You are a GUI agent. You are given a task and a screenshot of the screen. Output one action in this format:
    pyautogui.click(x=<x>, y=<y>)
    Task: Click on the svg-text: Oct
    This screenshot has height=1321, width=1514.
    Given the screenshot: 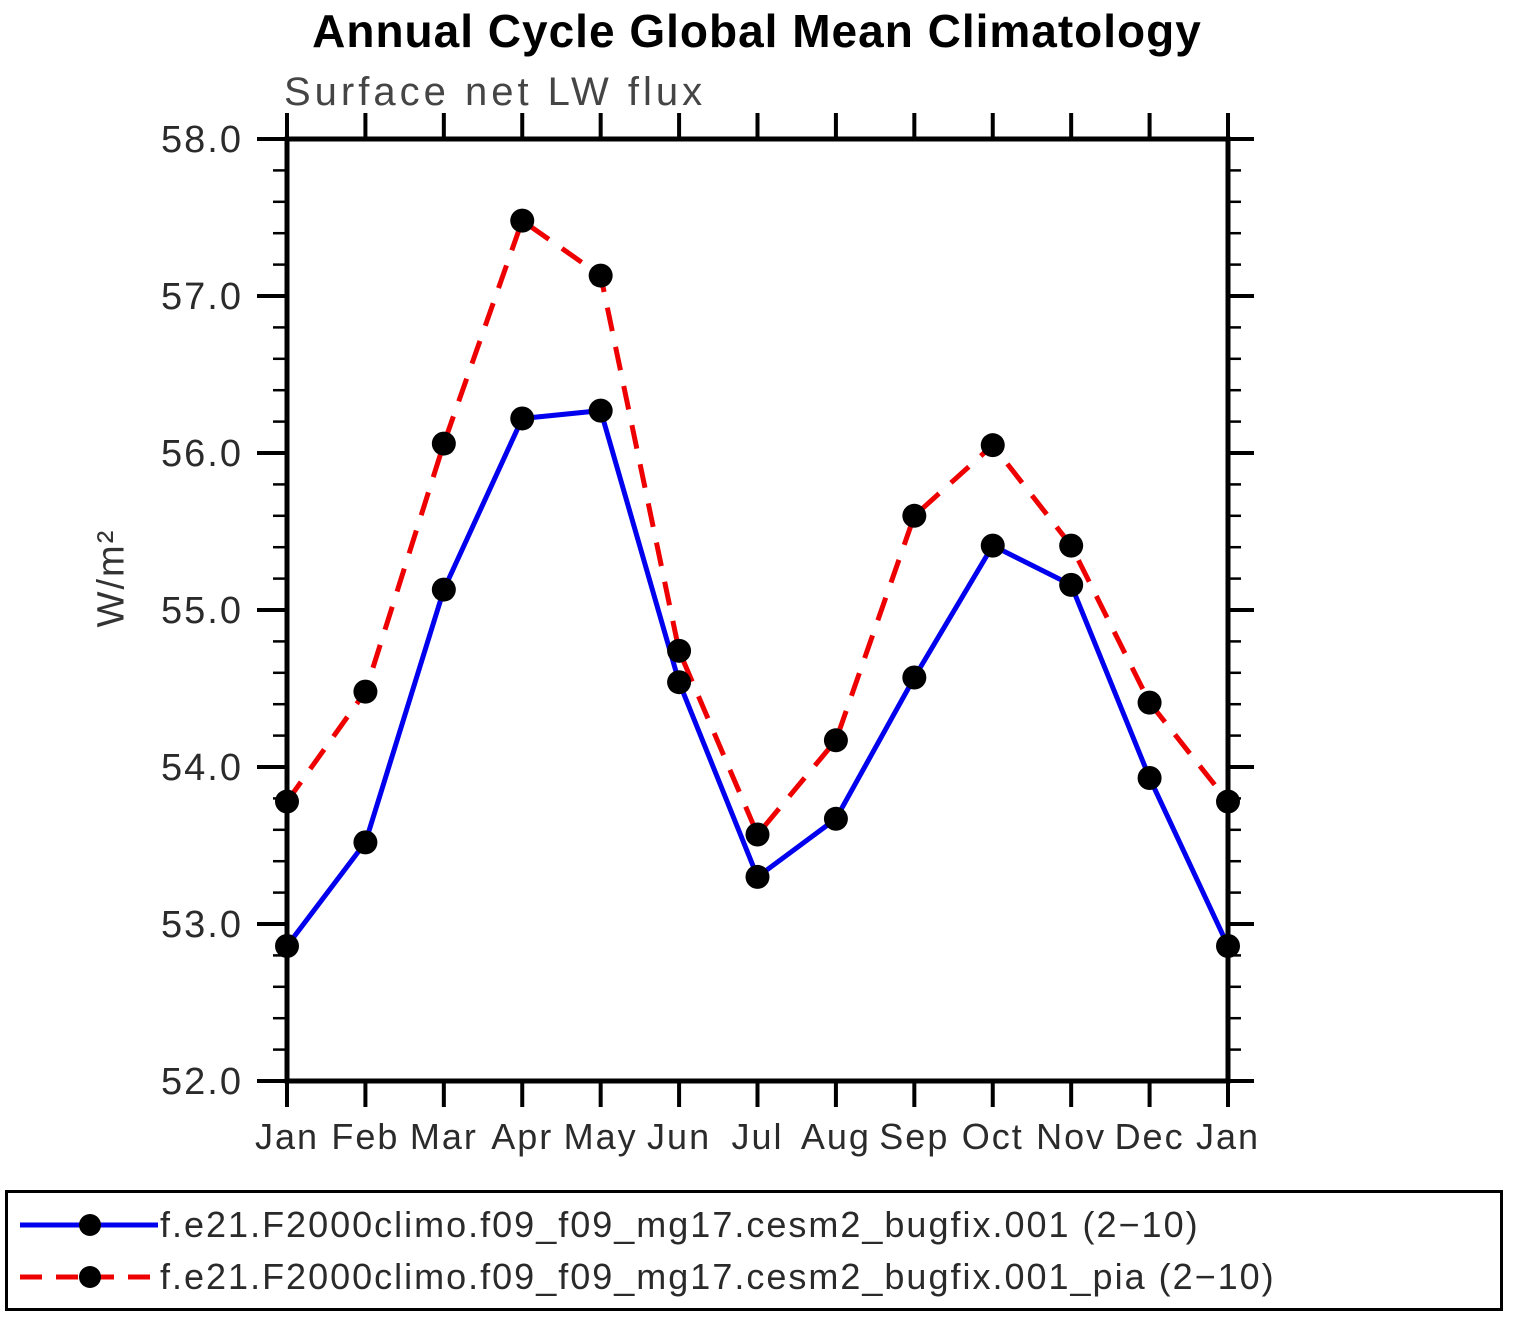 What is the action you would take?
    pyautogui.click(x=993, y=1136)
    